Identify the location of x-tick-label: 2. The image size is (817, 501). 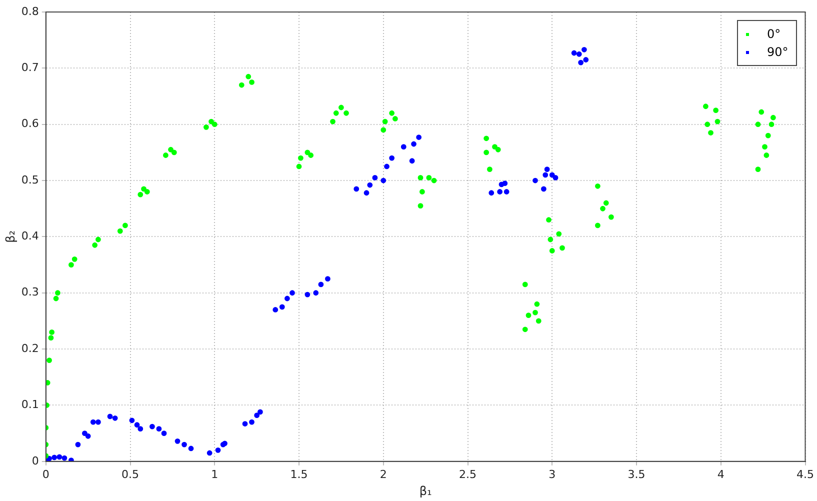
(383, 474).